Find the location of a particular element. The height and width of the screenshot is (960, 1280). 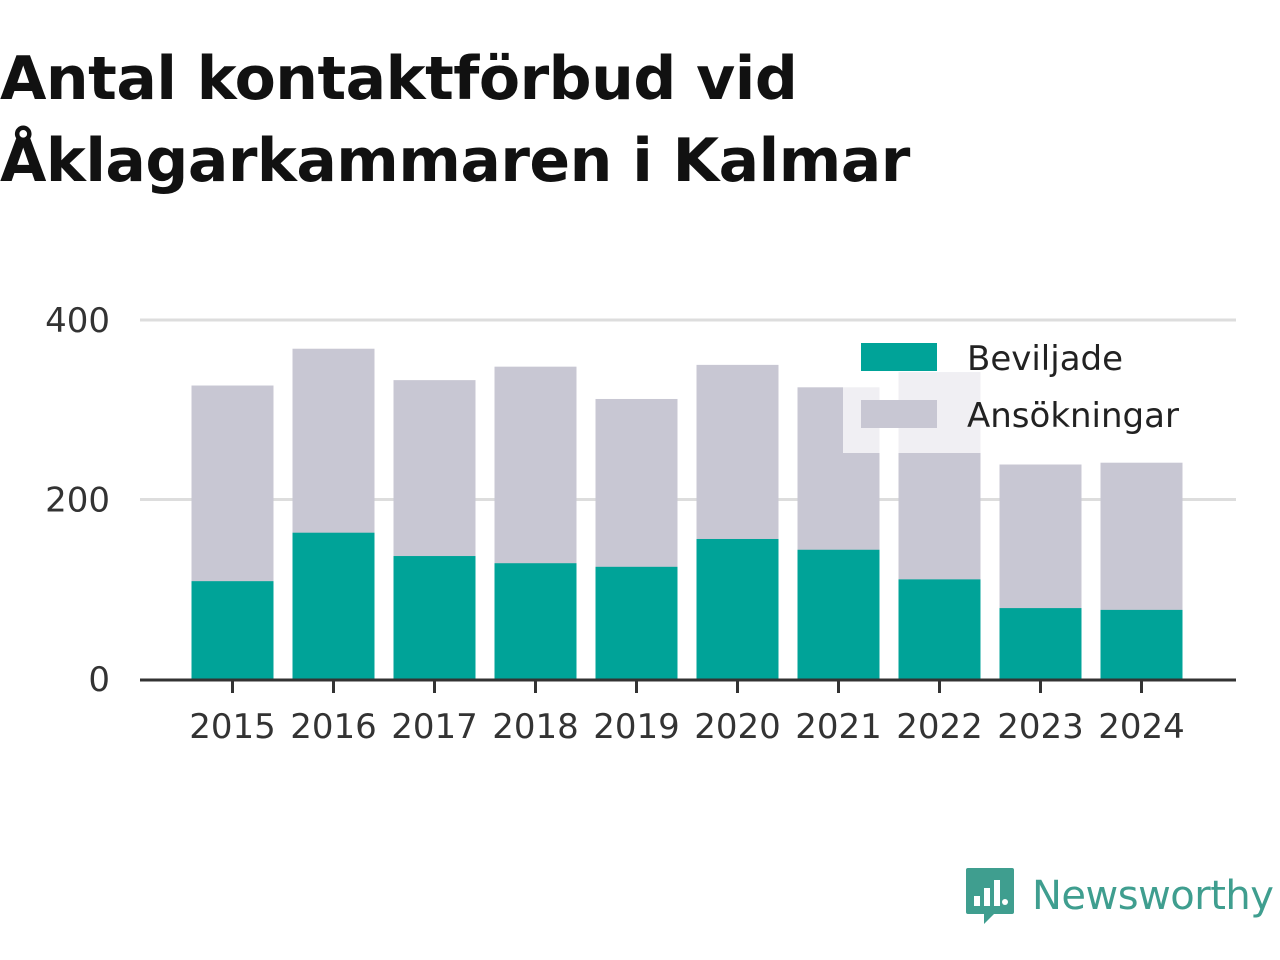

bar-beviljade-2021 is located at coordinates (838, 614).